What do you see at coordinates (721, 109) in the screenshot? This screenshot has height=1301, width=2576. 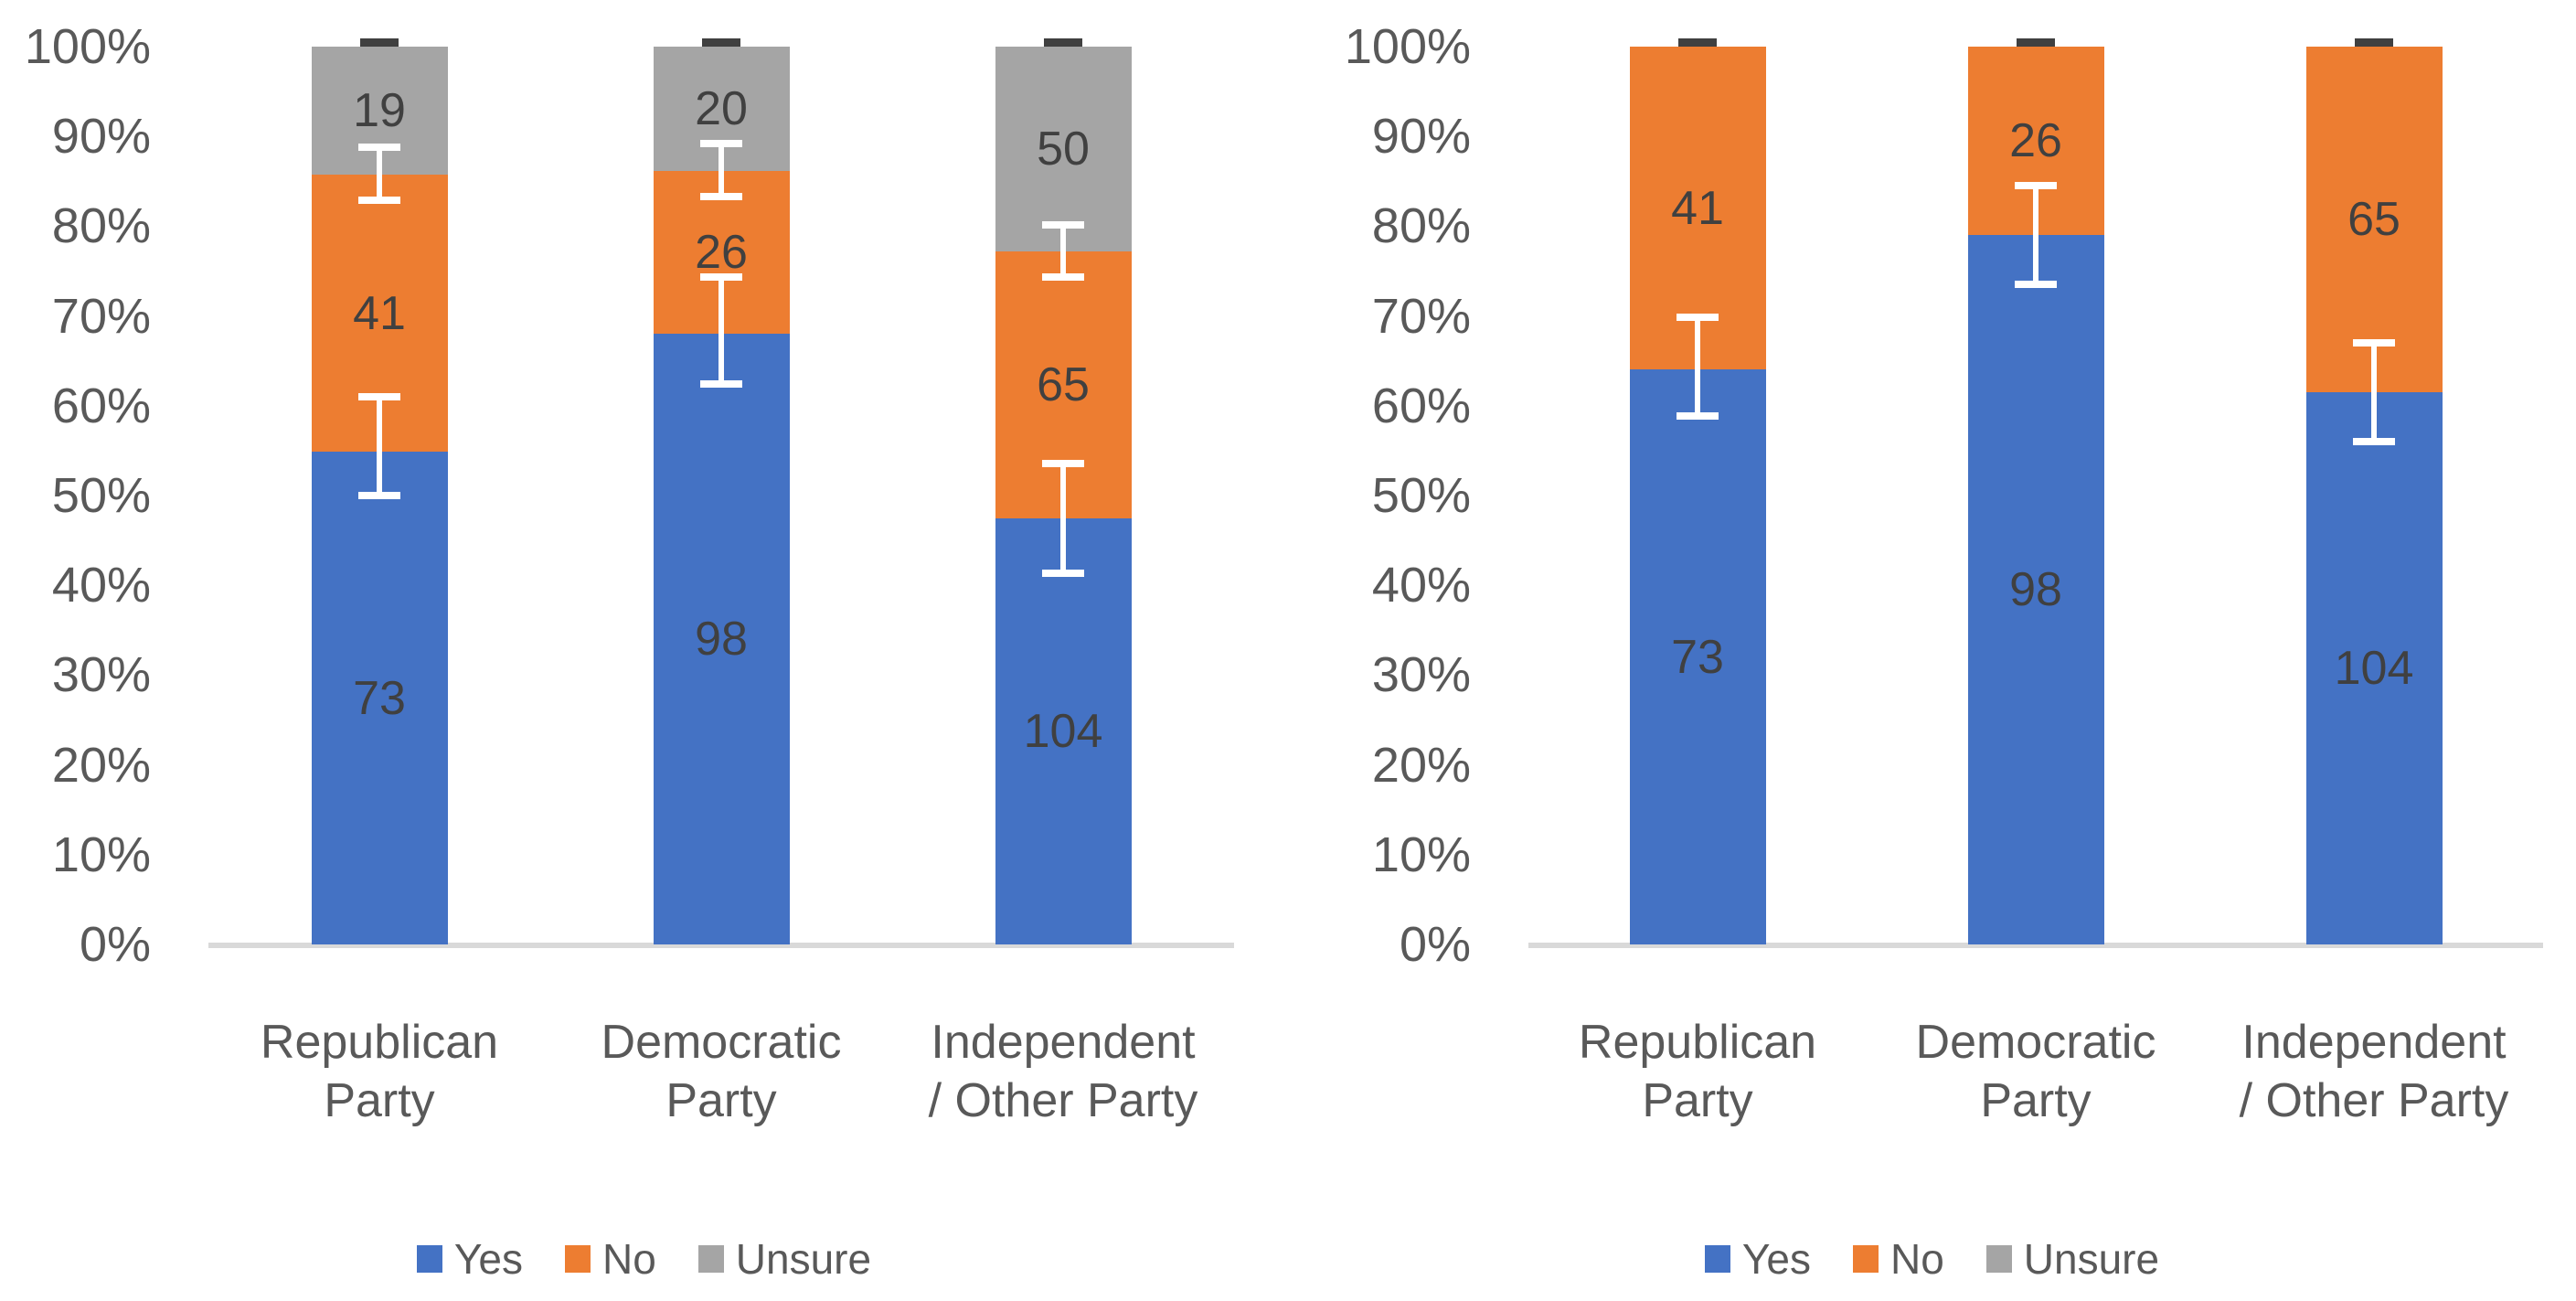 I see `segment-value-label: 20` at bounding box center [721, 109].